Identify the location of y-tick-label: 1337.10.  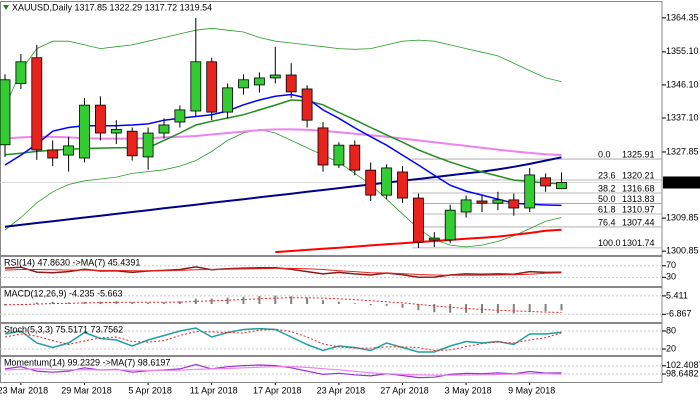
(682, 117).